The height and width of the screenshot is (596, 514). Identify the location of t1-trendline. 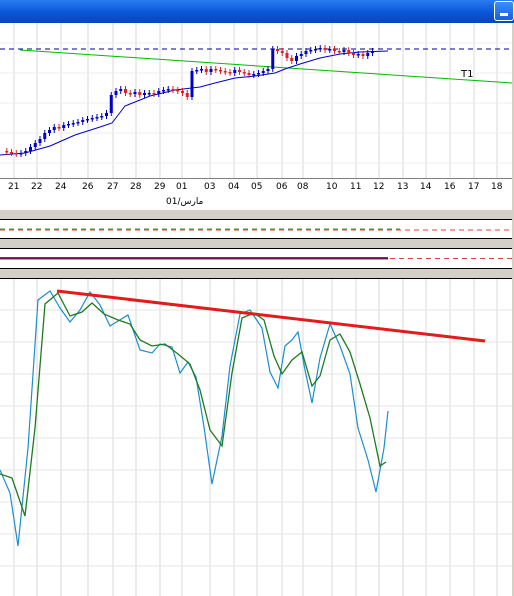
(265, 66).